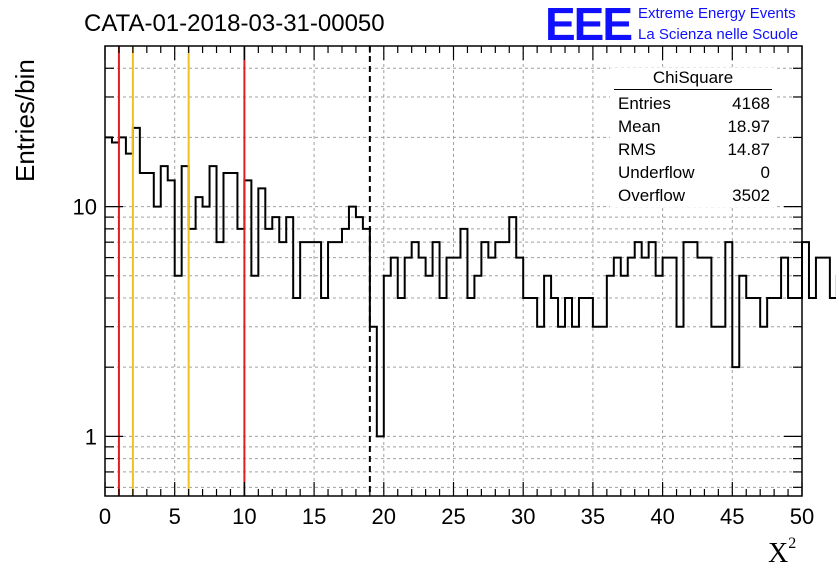 This screenshot has width=836, height=572. Describe the element at coordinates (765, 172) in the screenshot. I see `stats-value: 0` at that location.